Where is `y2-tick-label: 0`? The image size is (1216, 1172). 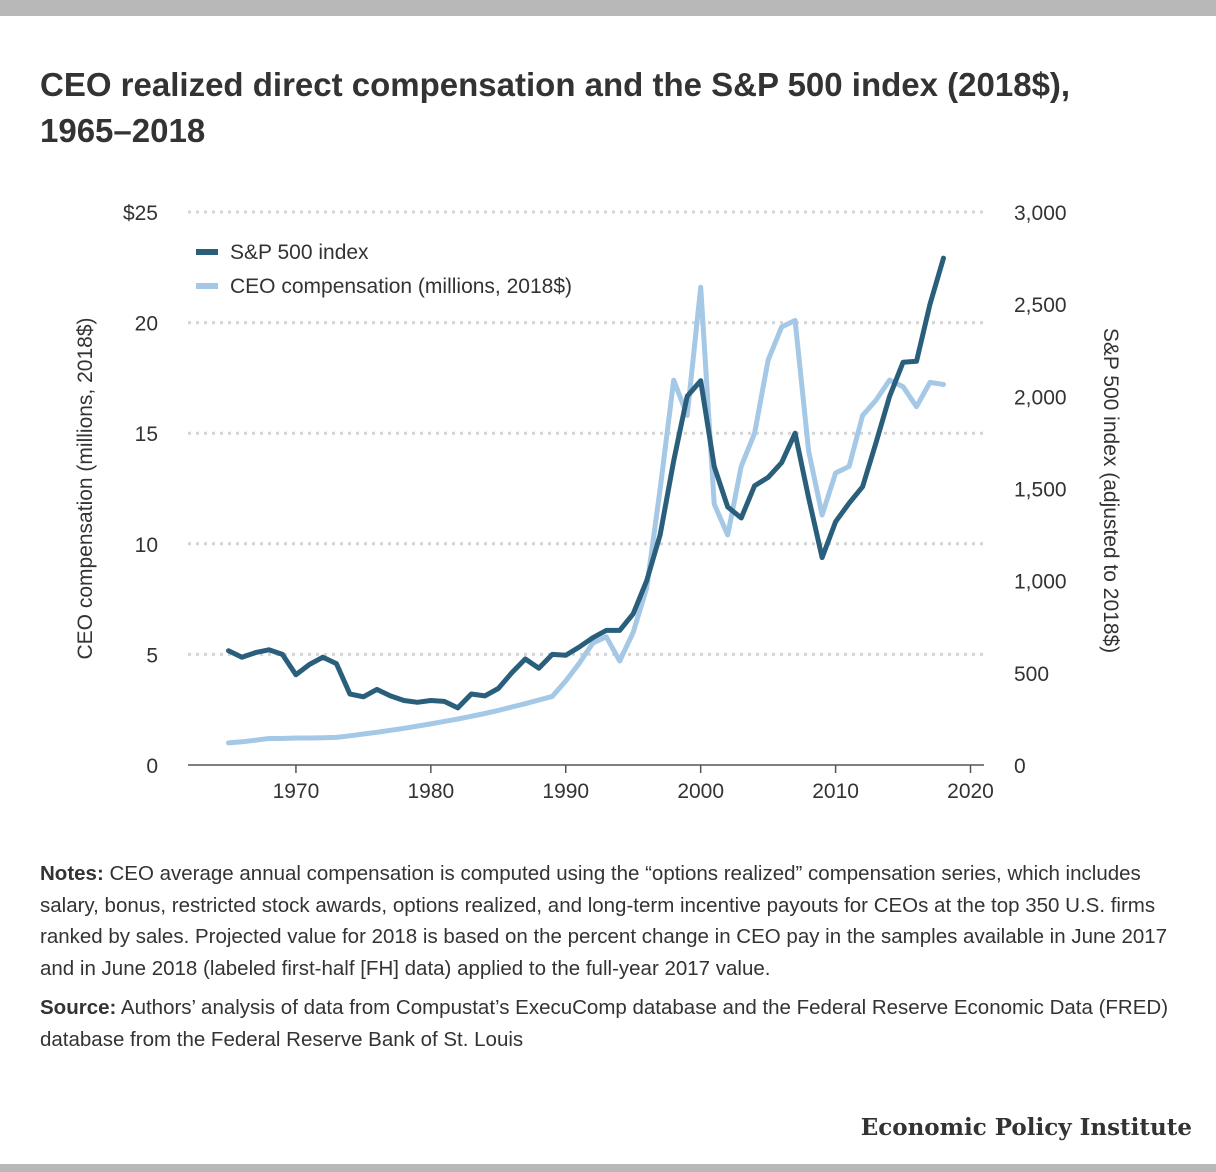
y2-tick-label: 0 is located at coordinates (1020, 766).